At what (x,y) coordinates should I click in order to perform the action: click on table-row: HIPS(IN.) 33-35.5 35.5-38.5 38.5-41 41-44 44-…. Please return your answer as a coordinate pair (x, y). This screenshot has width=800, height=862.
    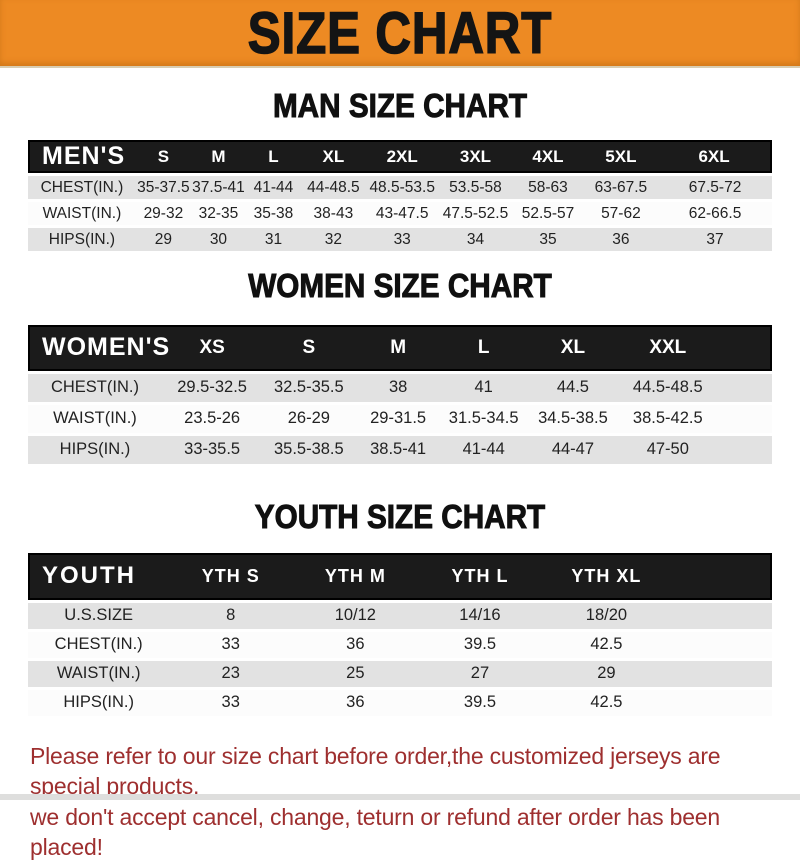
    Looking at the image, I should click on (400, 449).